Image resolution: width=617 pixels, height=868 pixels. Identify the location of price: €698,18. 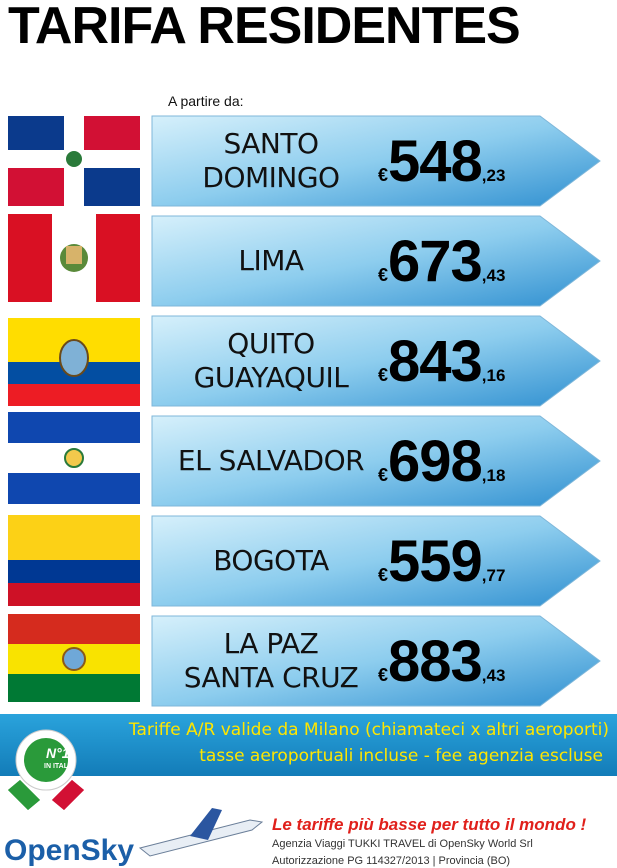
(441, 461).